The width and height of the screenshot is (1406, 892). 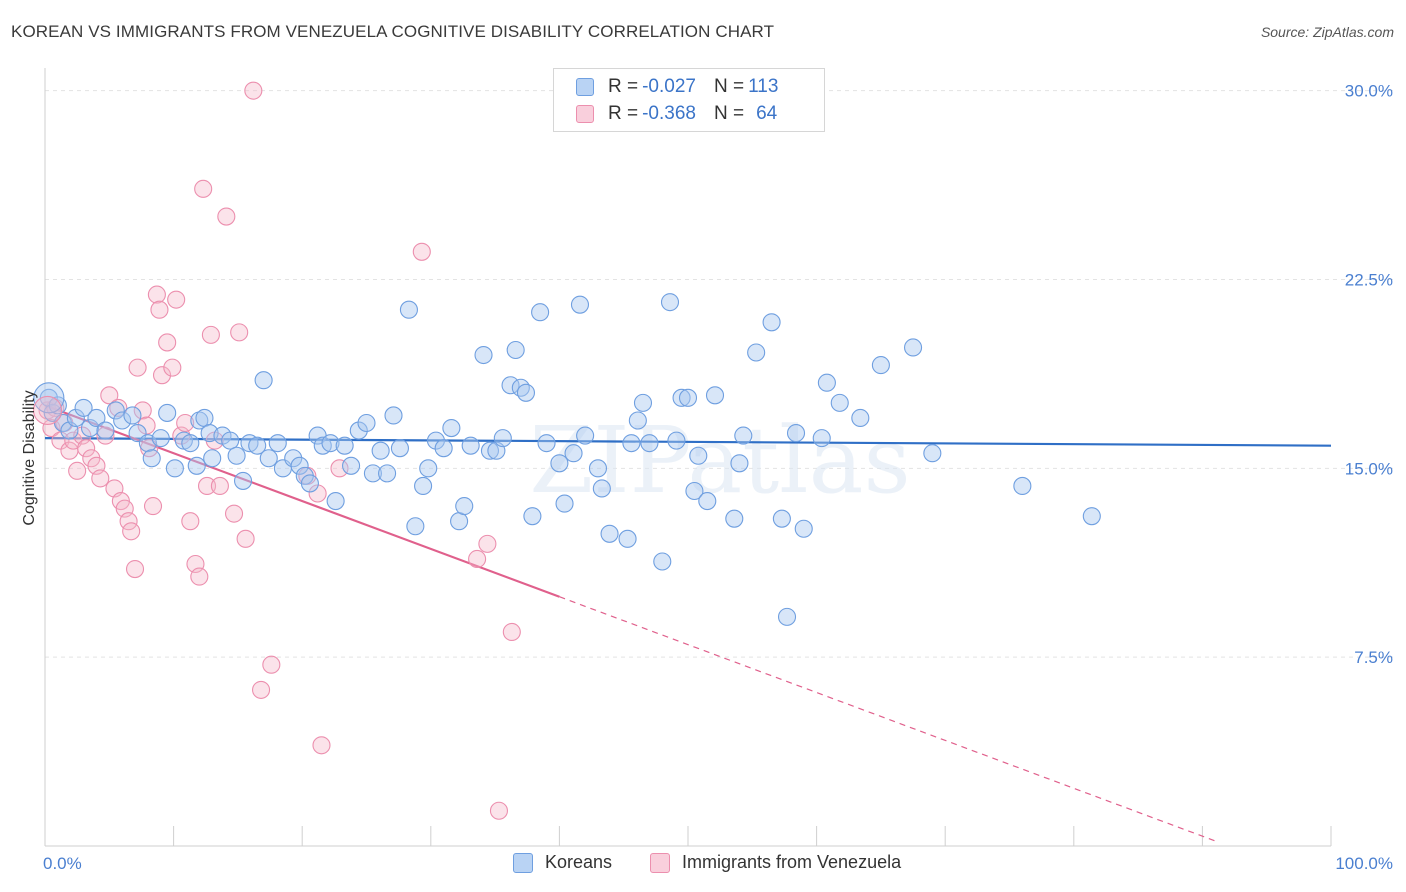 What do you see at coordinates (29, 457) in the screenshot?
I see `y-axis-label: Cognitive Disability` at bounding box center [29, 457].